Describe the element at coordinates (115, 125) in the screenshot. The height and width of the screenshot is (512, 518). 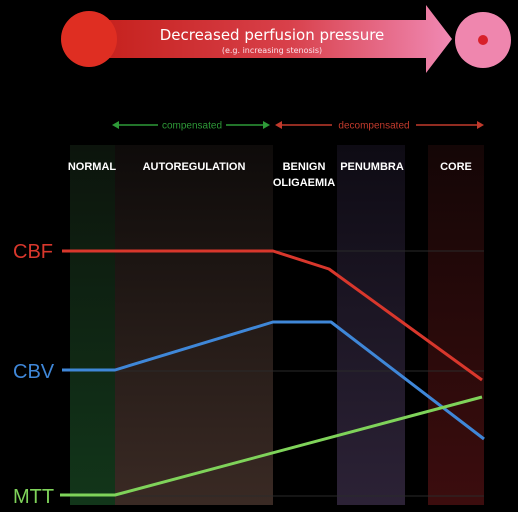
I see `compensated-arrowhead-left` at that location.